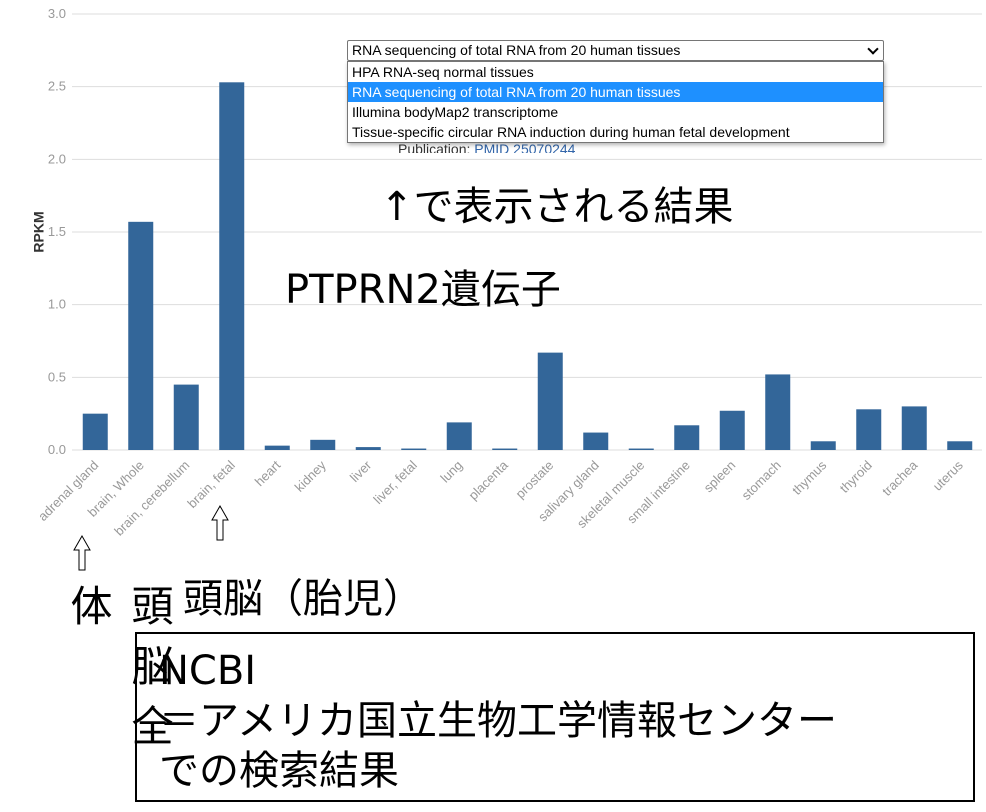  Describe the element at coordinates (535, 480) in the screenshot. I see `x-tick-label: prostate` at that location.